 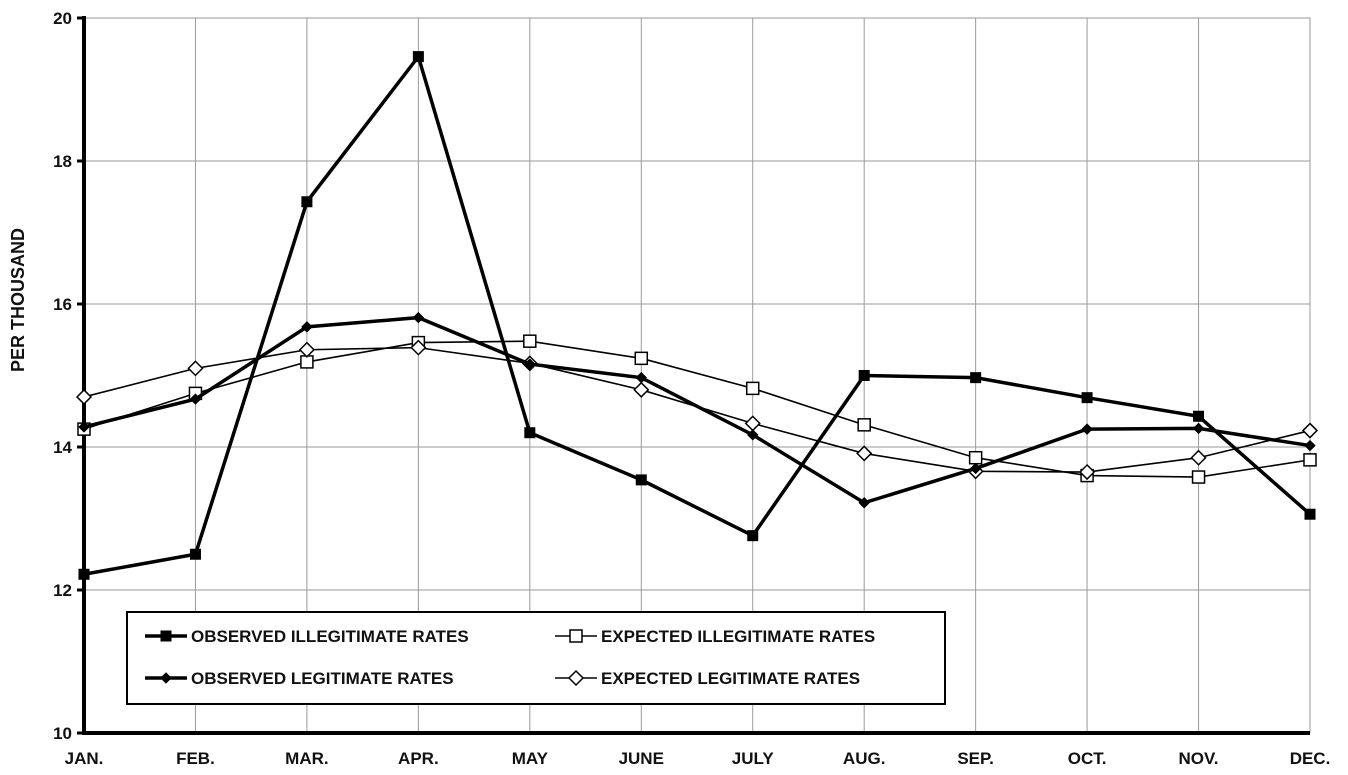 I want to click on y-tick-label-5: 20, so click(x=62, y=18).